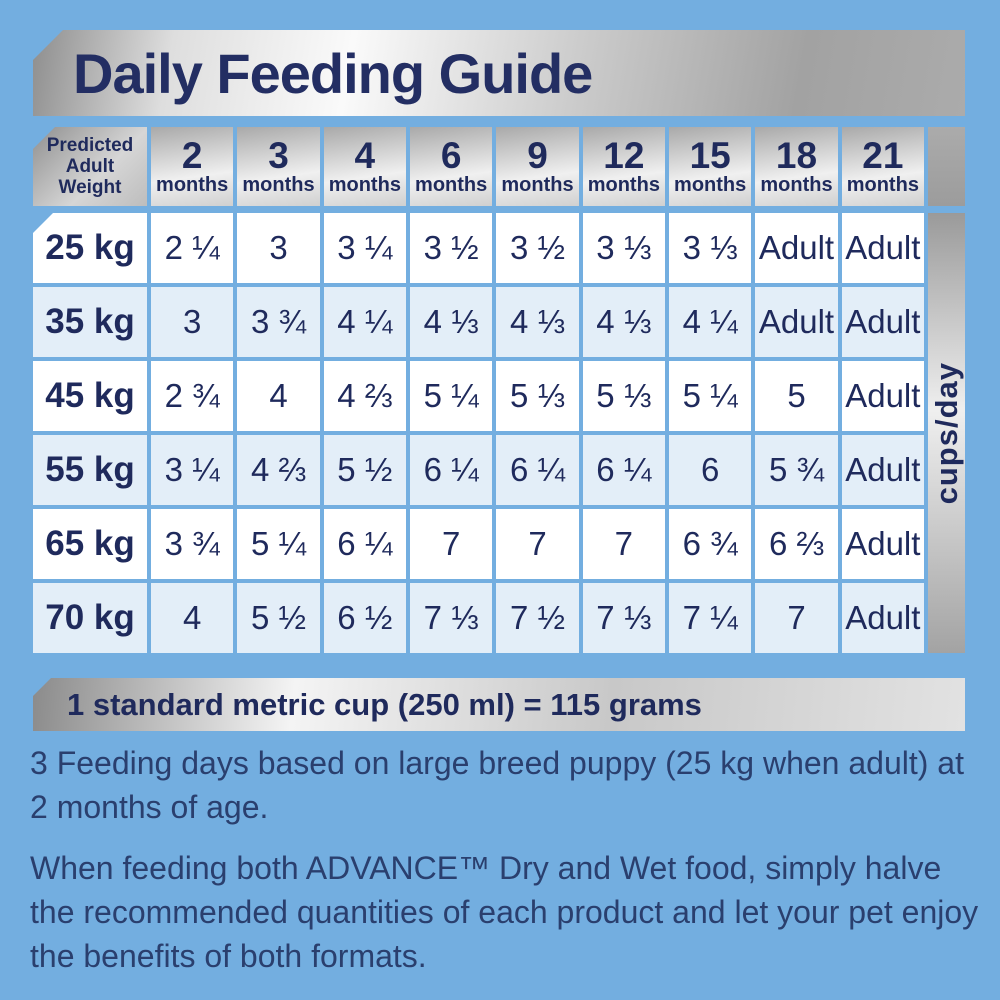 The width and height of the screenshot is (1000, 1000). I want to click on feeding-value-cell: 6, so click(710, 470).